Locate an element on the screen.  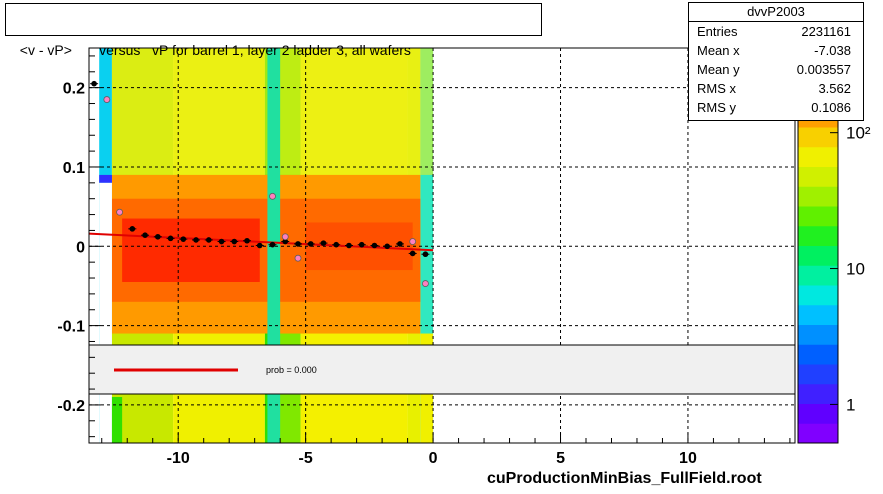
stats-value: 0.1086 is located at coordinates (831, 107).